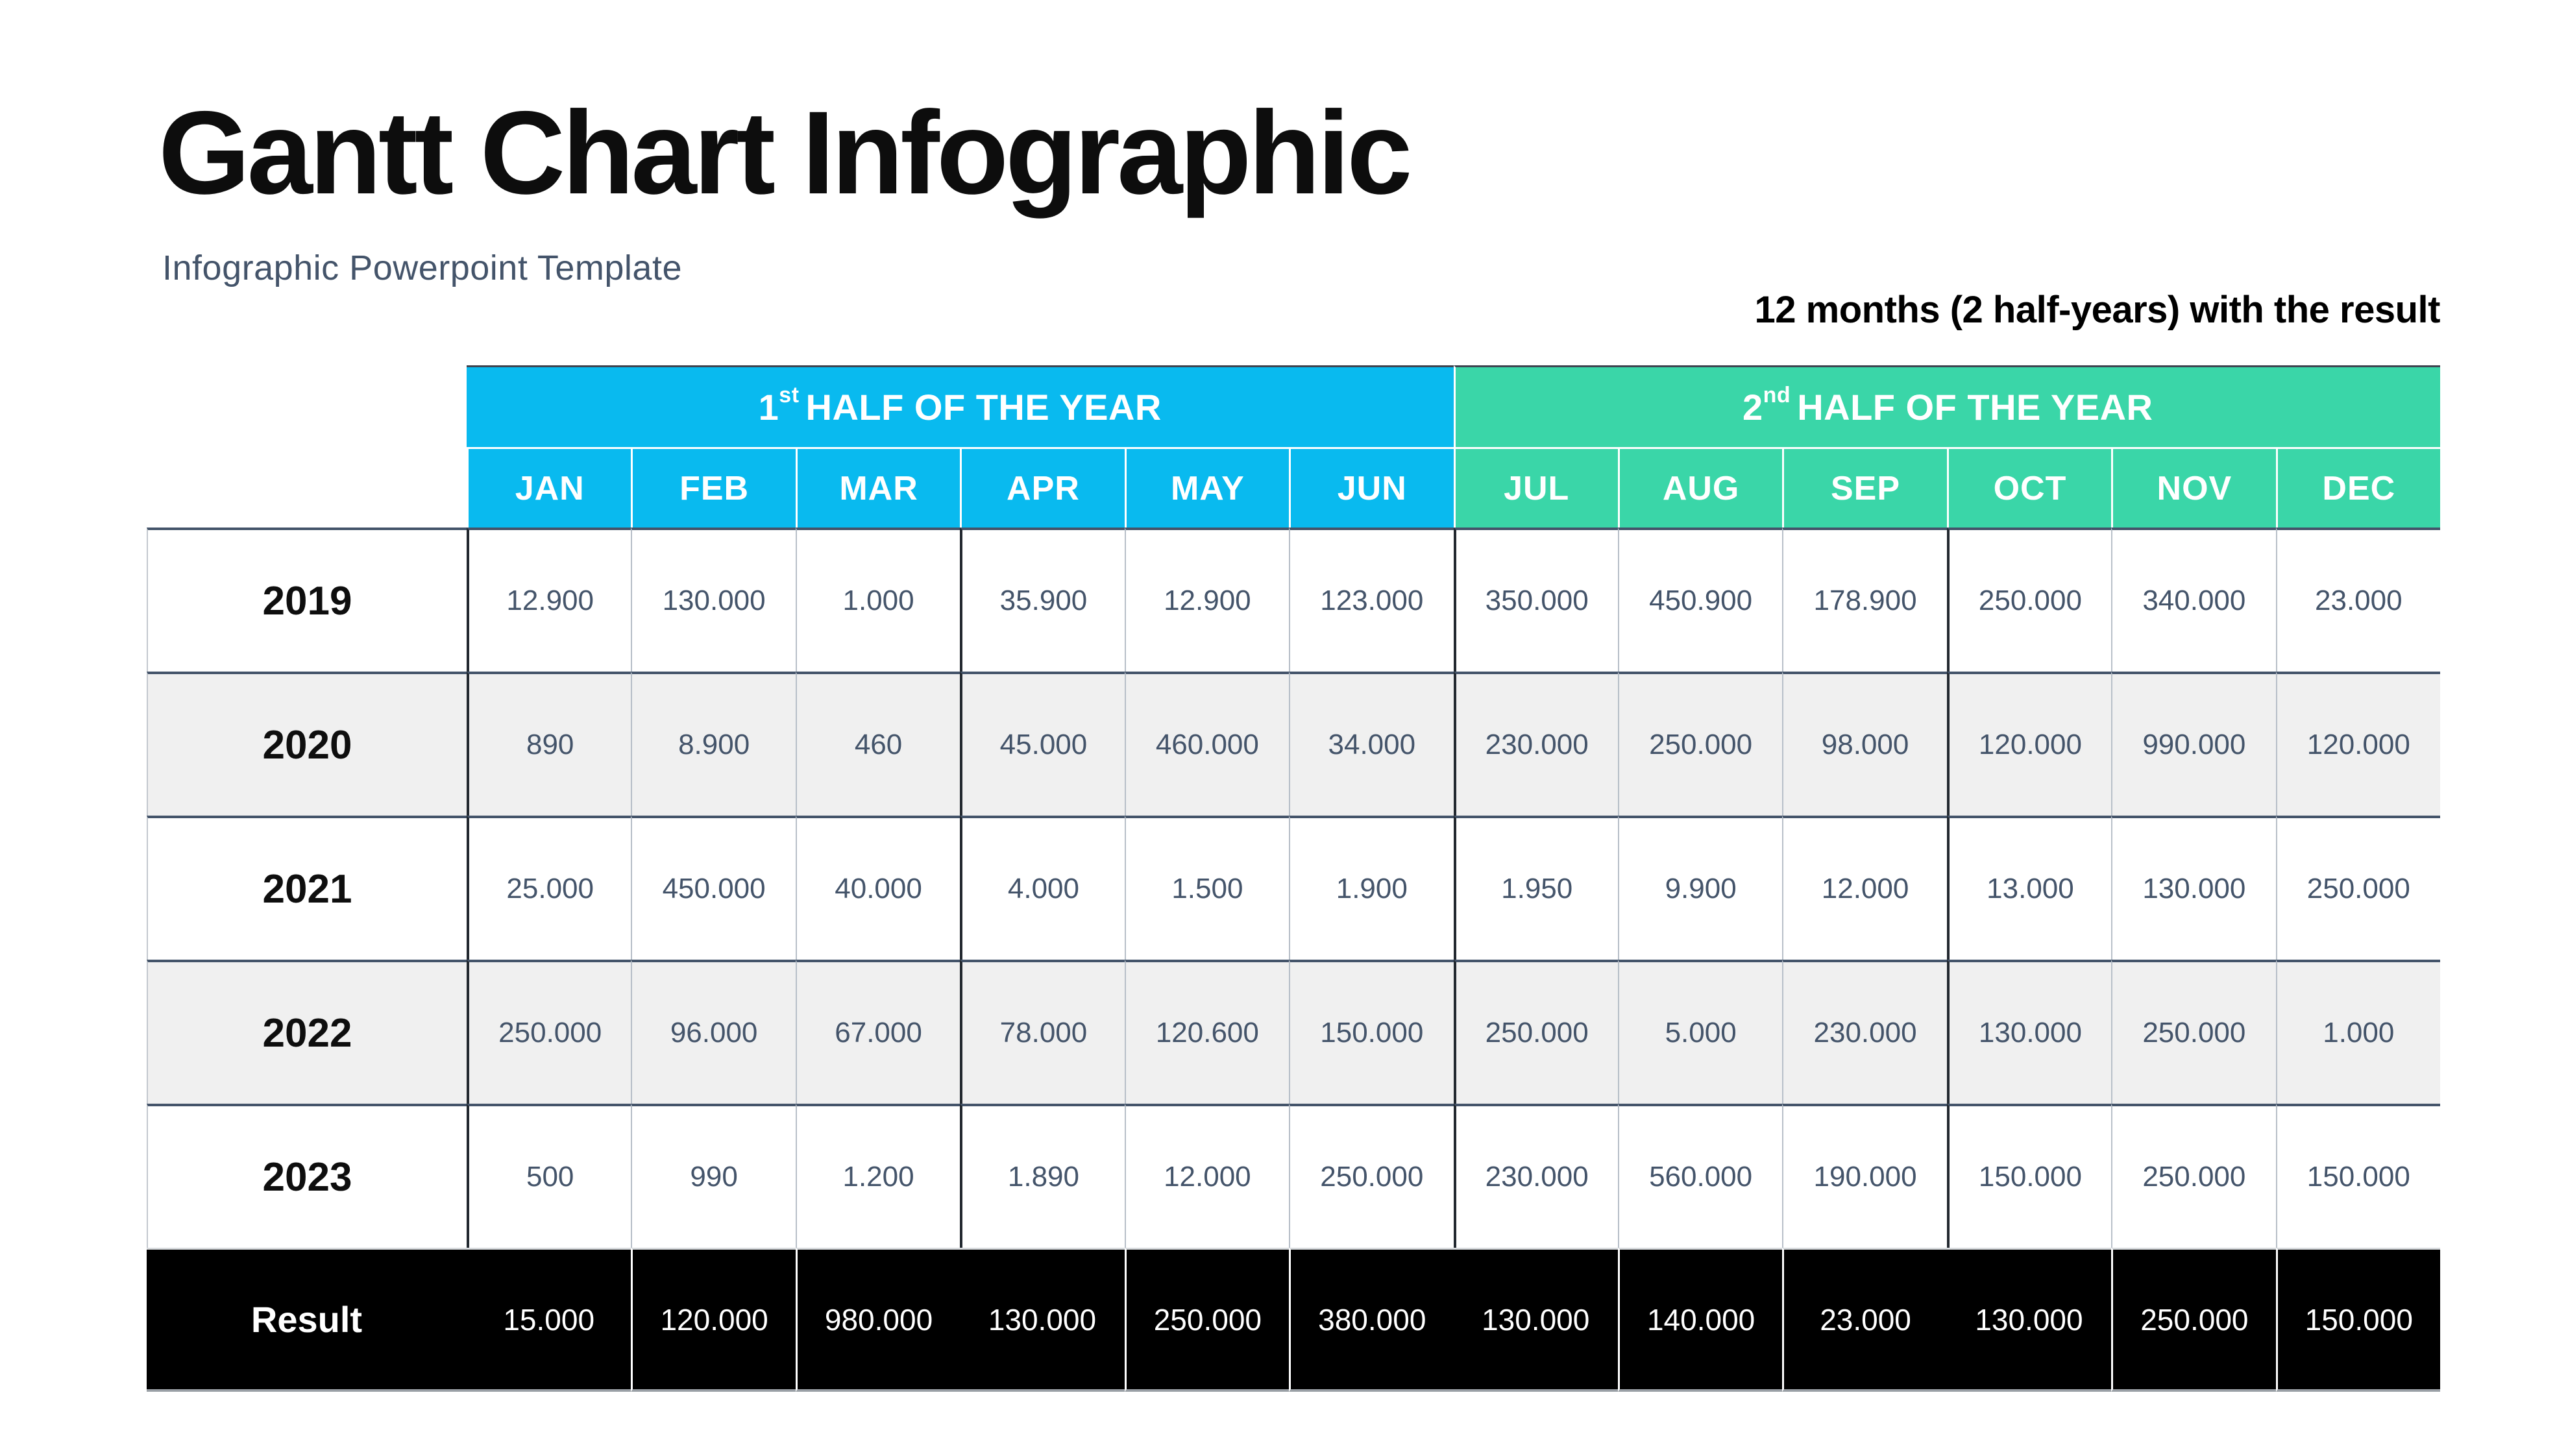  Describe the element at coordinates (422, 268) in the screenshot. I see `page-subtitle: Infographic Powerpoint Template` at that location.